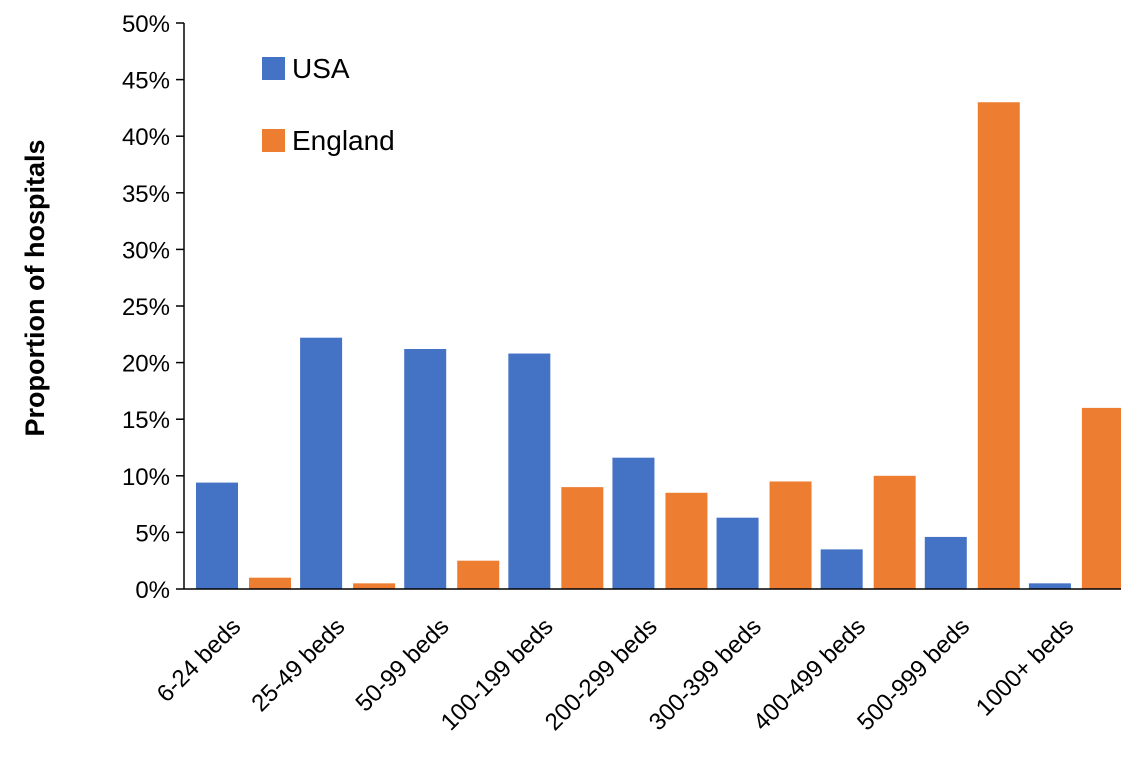 The image size is (1121, 757). What do you see at coordinates (146, 307) in the screenshot?
I see `y-tick-label: 25%` at bounding box center [146, 307].